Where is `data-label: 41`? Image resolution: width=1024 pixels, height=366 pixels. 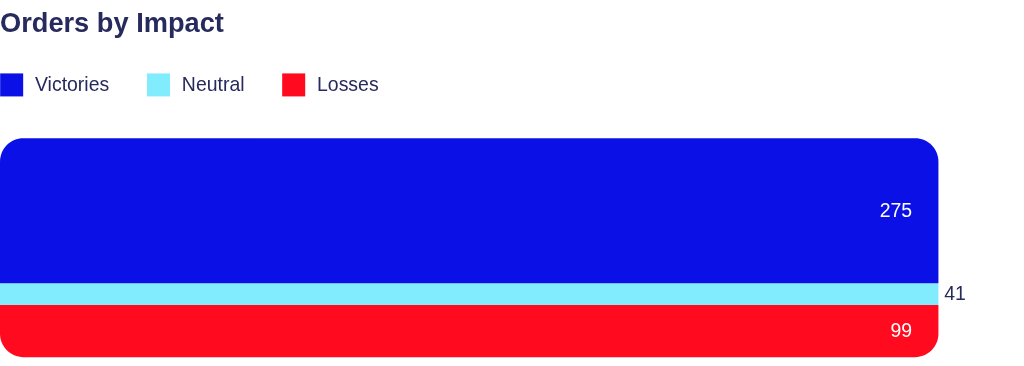 data-label: 41 is located at coordinates (955, 292).